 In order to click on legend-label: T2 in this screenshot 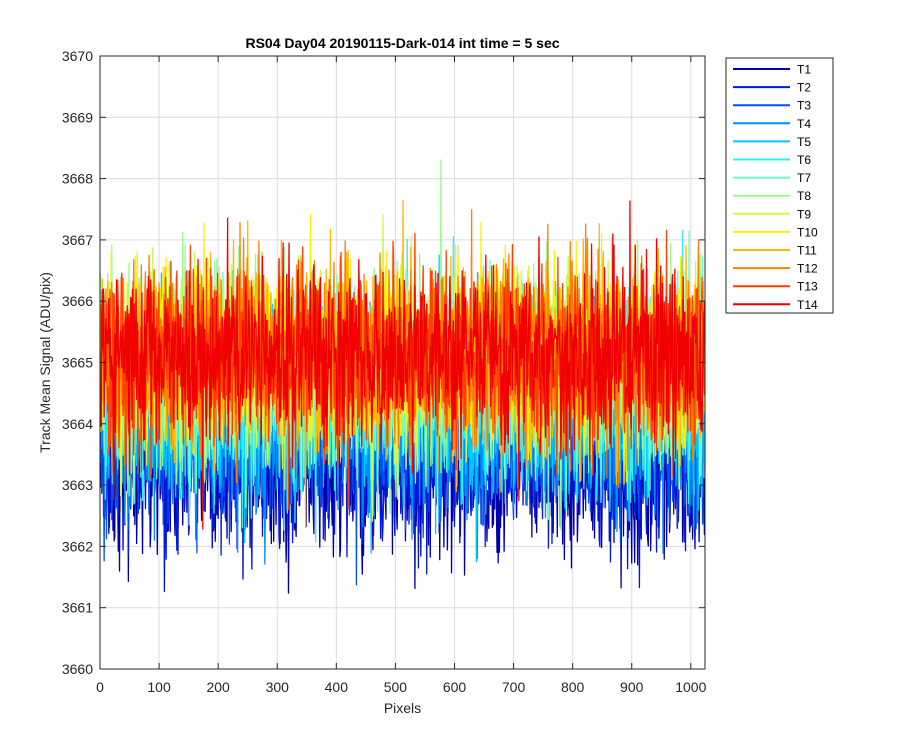, I will do `click(804, 88)`.